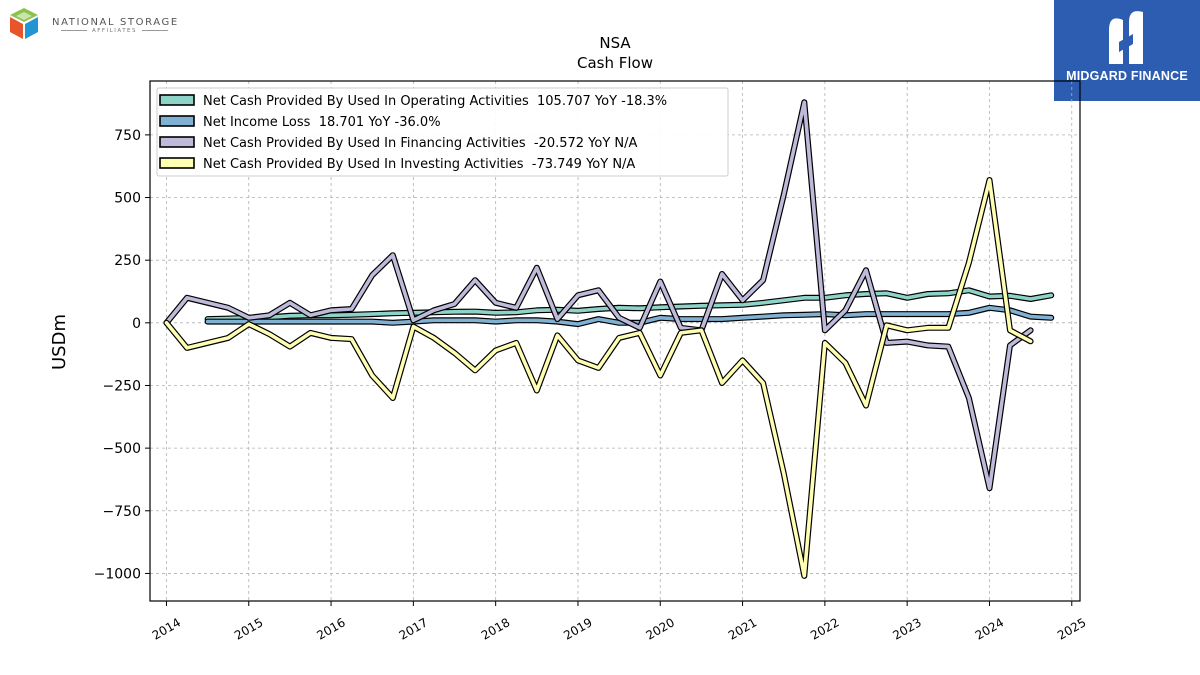 Image resolution: width=1200 pixels, height=675 pixels. What do you see at coordinates (122, 512) in the screenshot?
I see `y-tick-label: −750` at bounding box center [122, 512].